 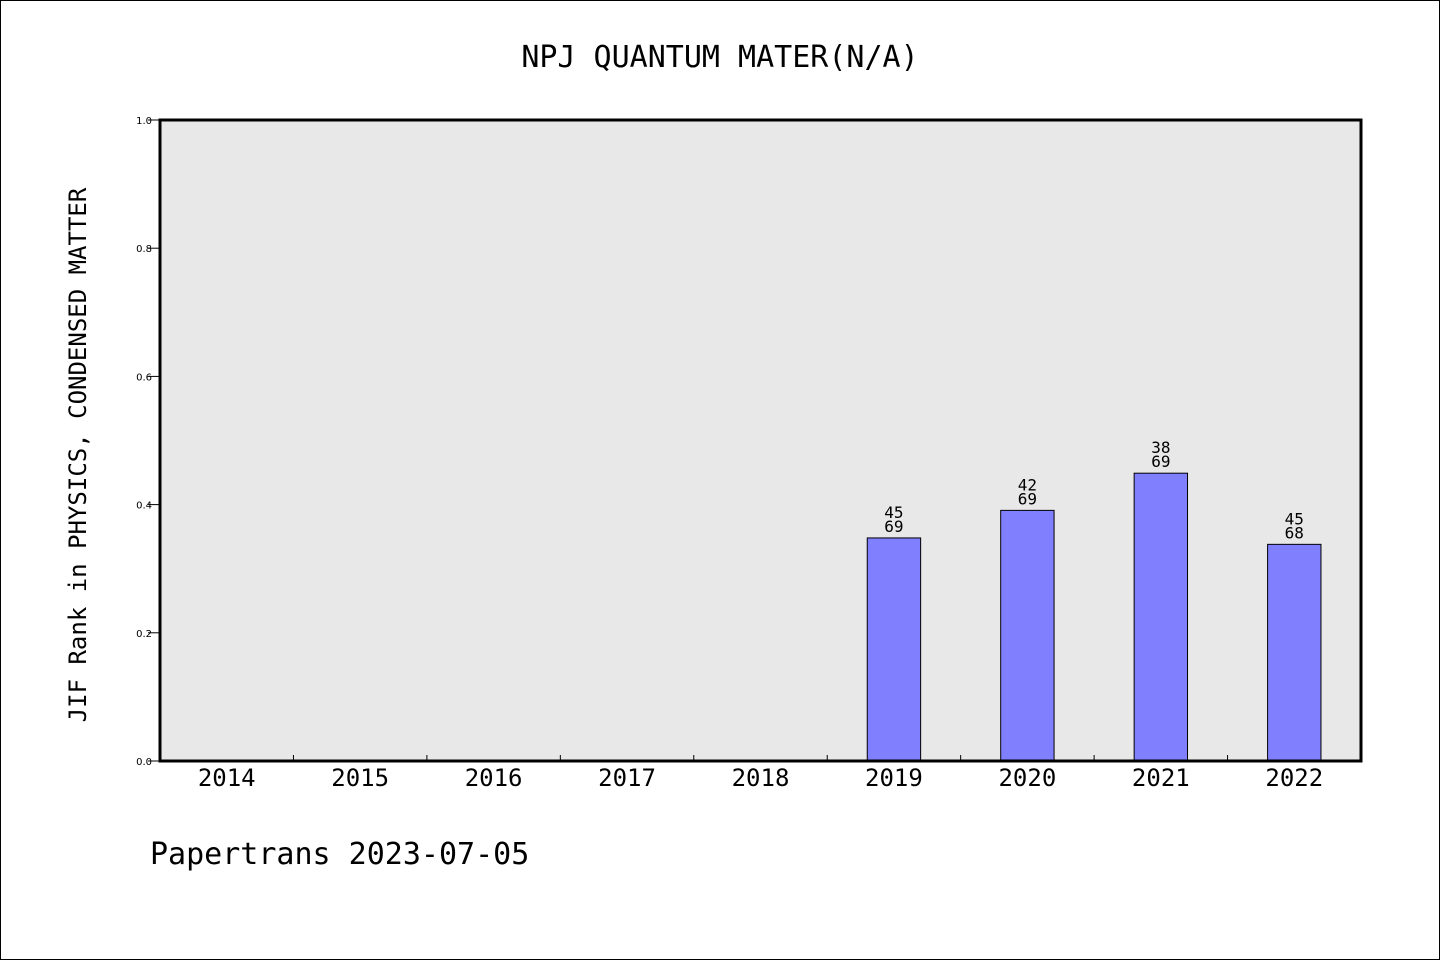 I want to click on x-tick-label: 2018, so click(x=761, y=778).